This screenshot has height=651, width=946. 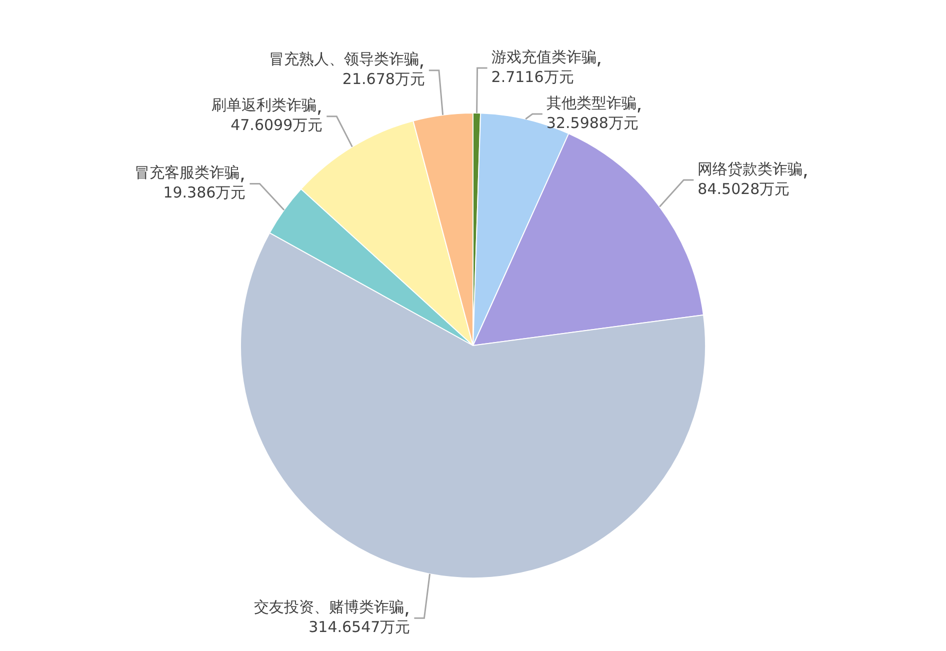 I want to click on data-label: 84.5028万元, so click(x=744, y=189).